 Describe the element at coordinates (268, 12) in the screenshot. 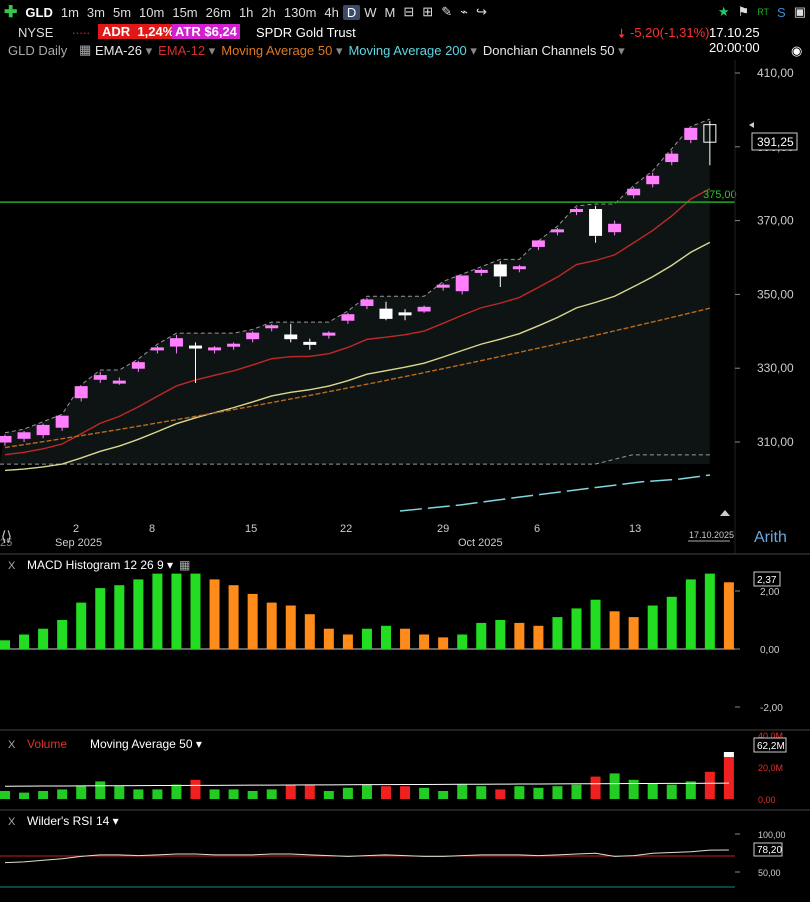

I see `timeframe-2h: 2h` at that location.